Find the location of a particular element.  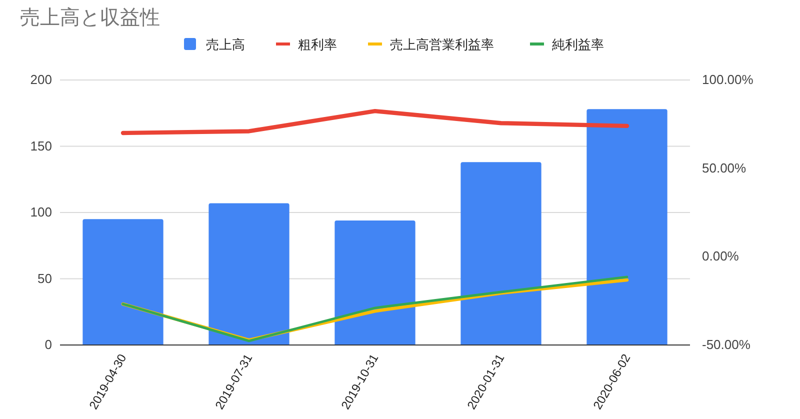

y2-tick-label: 50.00% is located at coordinates (724, 168).